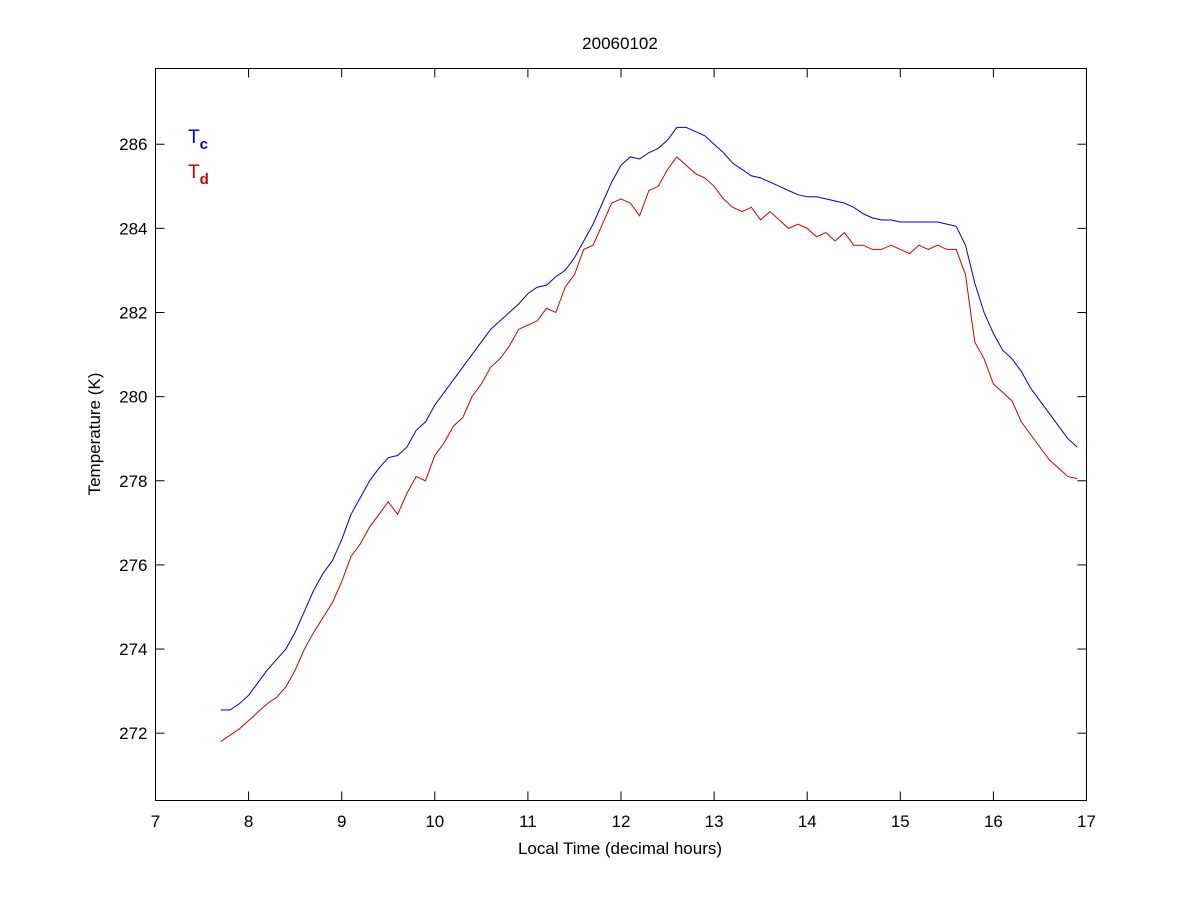 The width and height of the screenshot is (1200, 900). I want to click on x-tick-label: 7, so click(155, 821).